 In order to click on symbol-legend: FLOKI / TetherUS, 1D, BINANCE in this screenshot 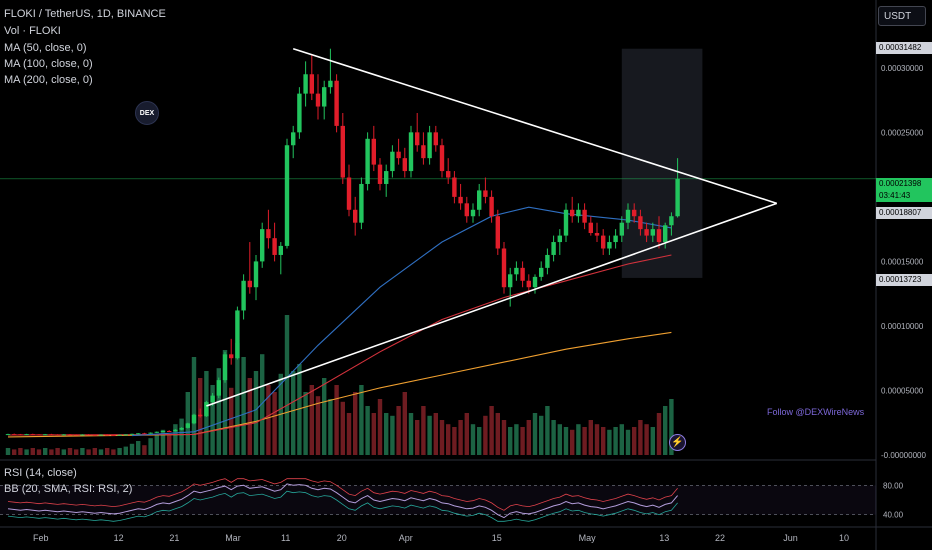, I will do `click(85, 14)`.